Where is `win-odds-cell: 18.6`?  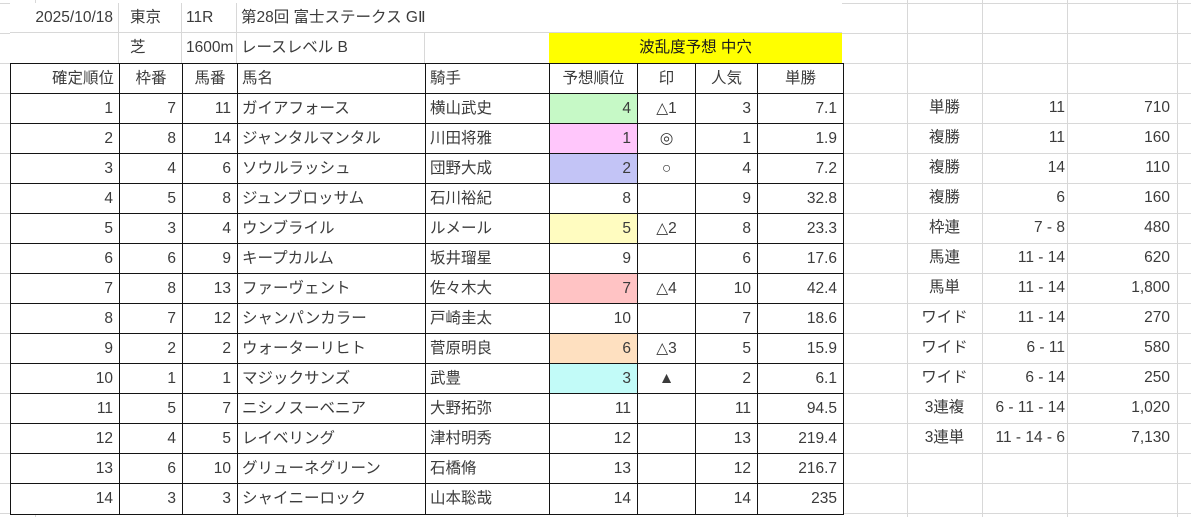
win-odds-cell: 18.6 is located at coordinates (800, 319).